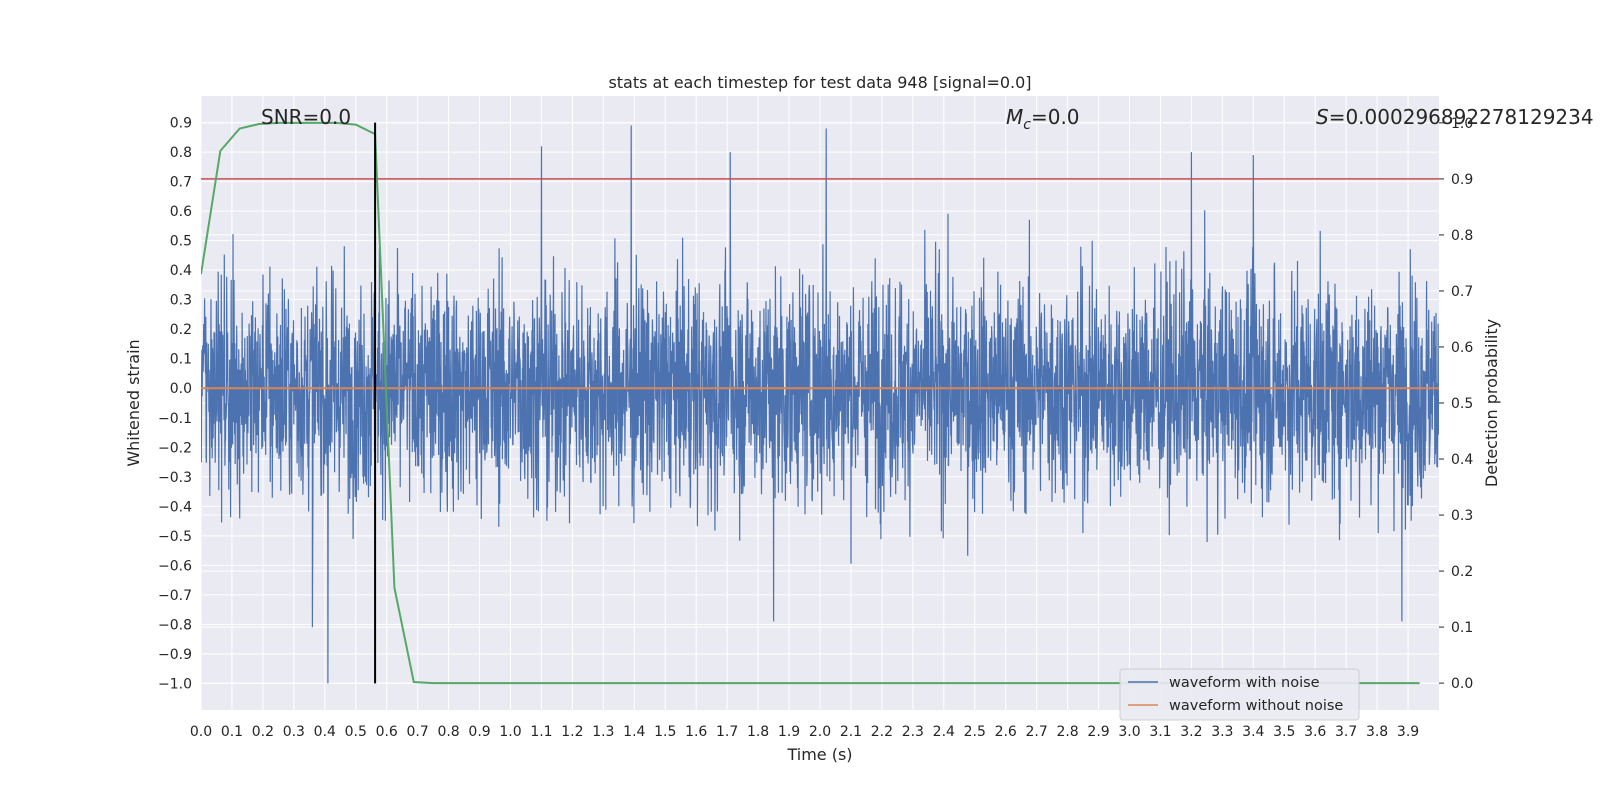 This screenshot has width=1600, height=800. Describe the element at coordinates (1408, 732) in the screenshot. I see `x-tick-label: 3.9` at that location.